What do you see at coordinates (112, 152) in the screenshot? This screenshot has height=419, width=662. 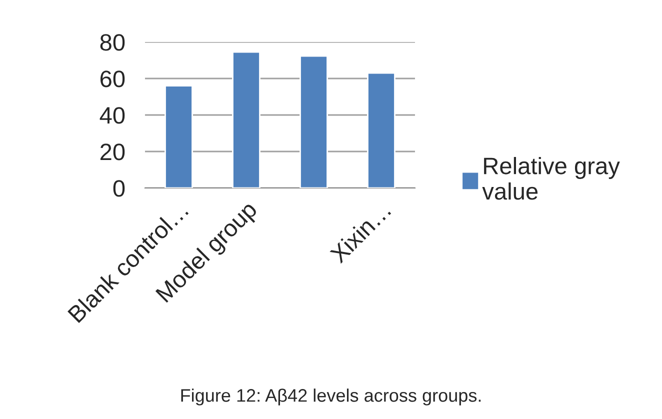 I see `y-tick-label: 20` at bounding box center [112, 152].